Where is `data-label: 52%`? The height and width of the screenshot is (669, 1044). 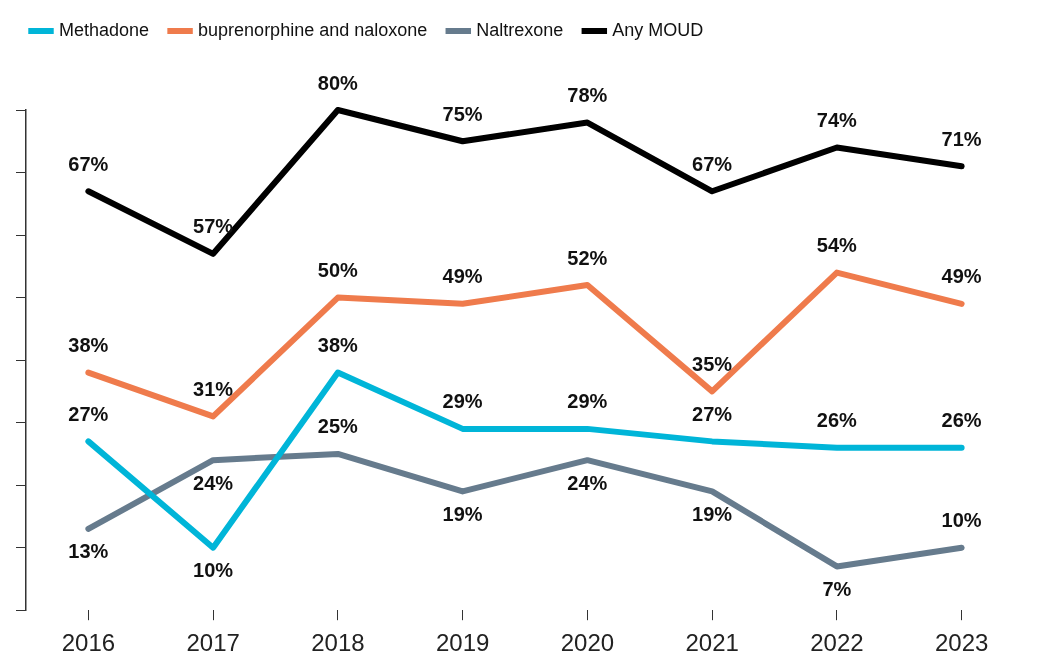 data-label: 52% is located at coordinates (587, 257).